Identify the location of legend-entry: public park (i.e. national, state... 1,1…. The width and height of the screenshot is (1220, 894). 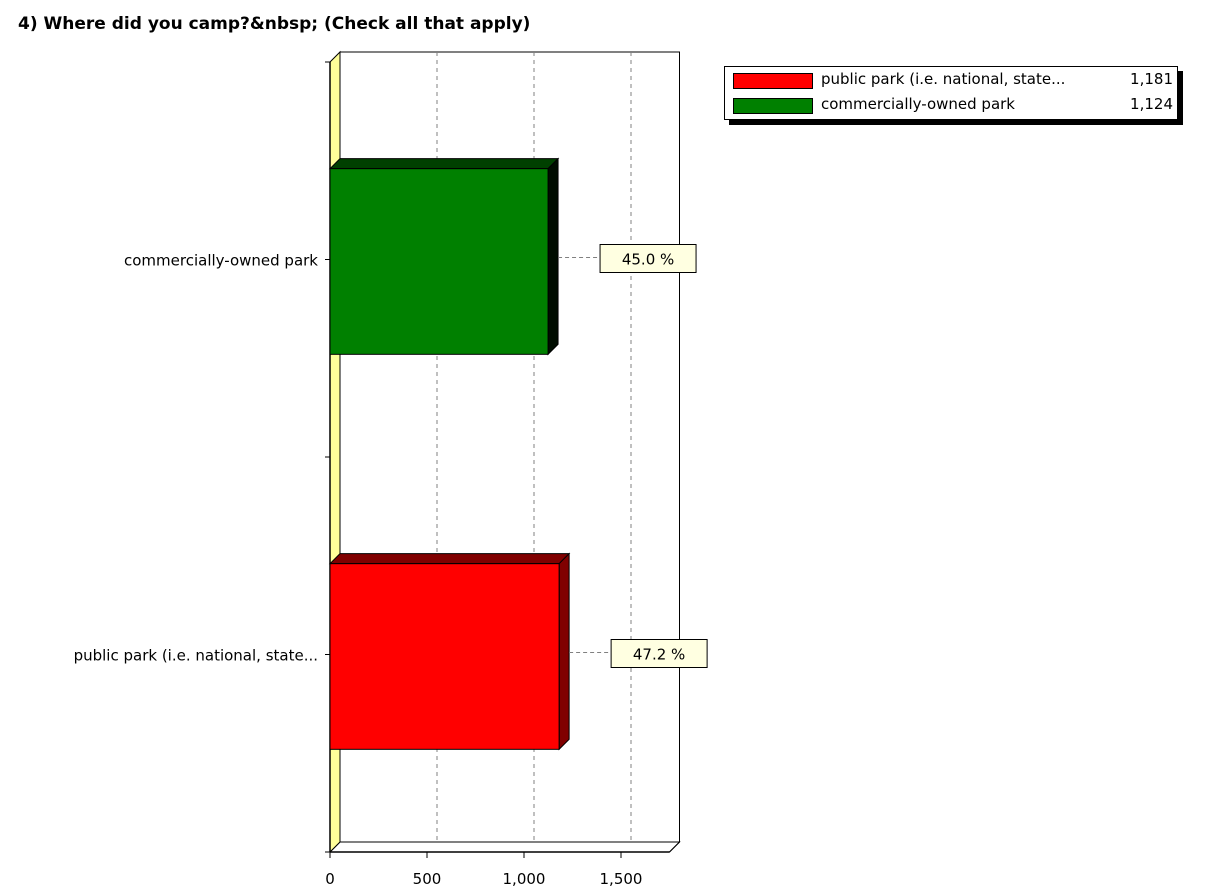
(953, 80).